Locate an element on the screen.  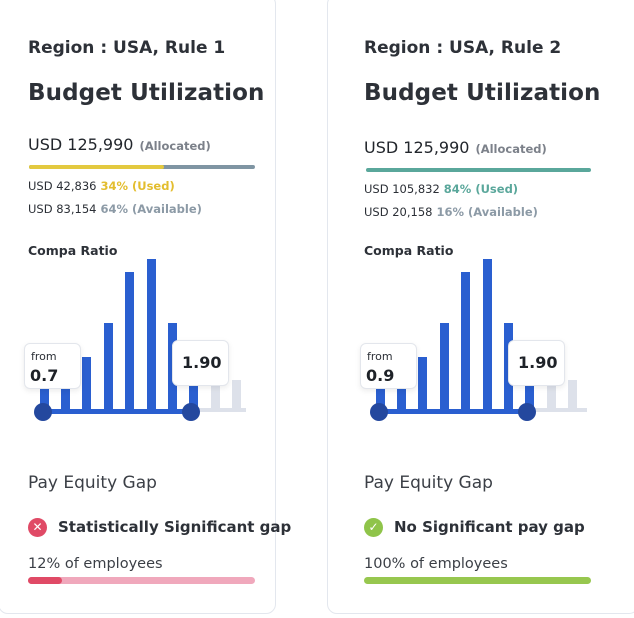
x-circle-icon: ✕ is located at coordinates (37, 527).